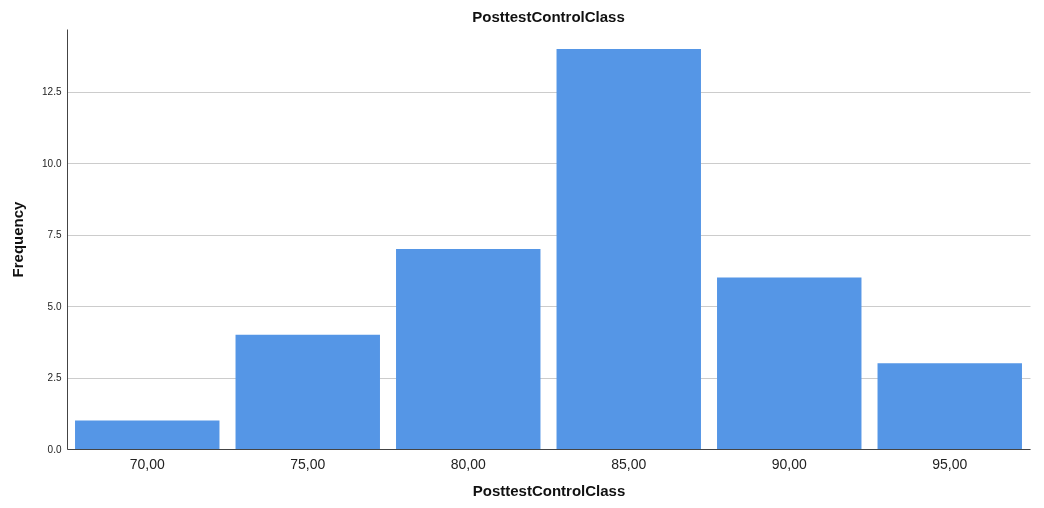 The width and height of the screenshot is (1044, 508). I want to click on y-tick-label: 7.5, so click(54, 235).